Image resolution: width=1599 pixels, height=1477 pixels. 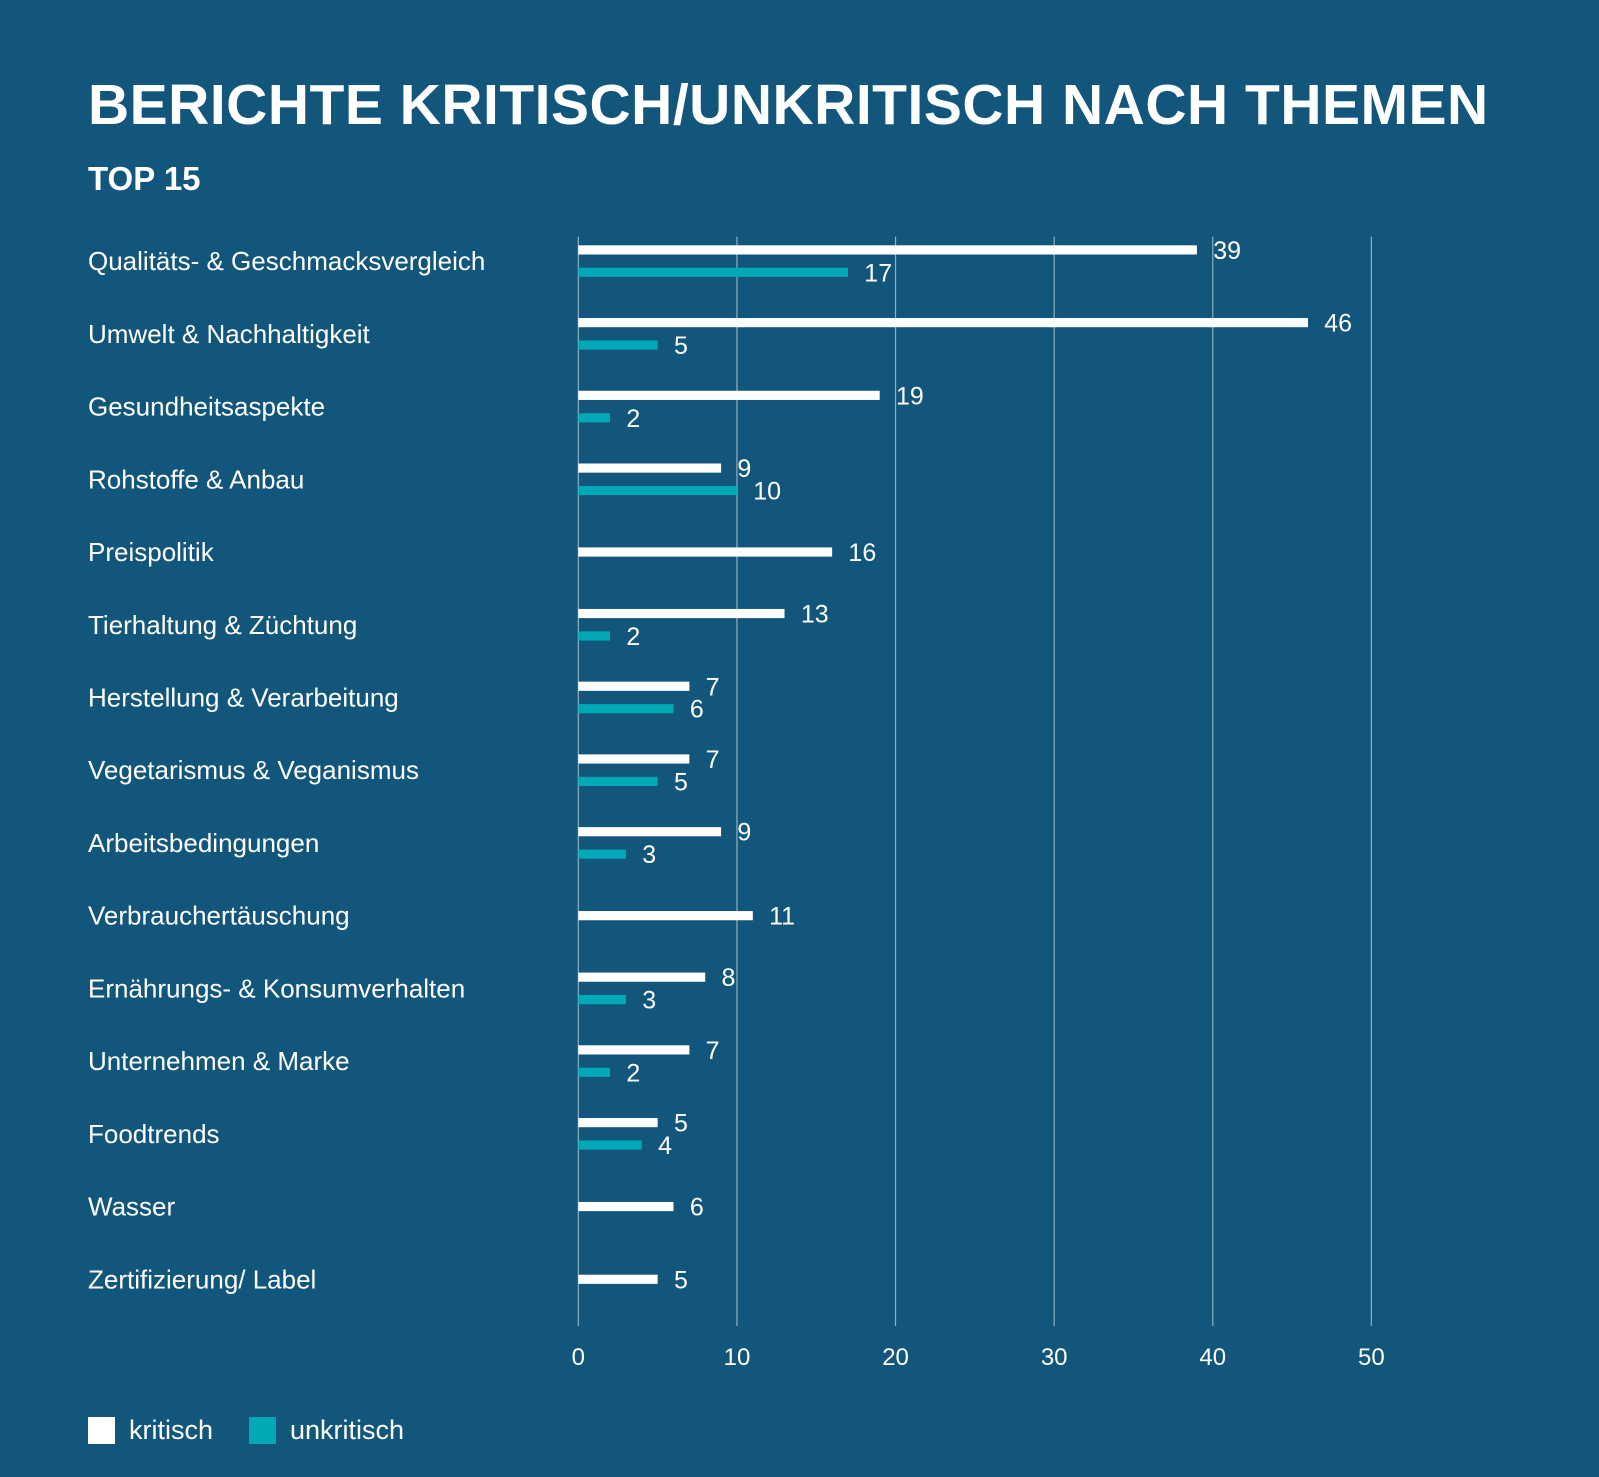 What do you see at coordinates (1212, 1357) in the screenshot?
I see `x-tick-label: 40` at bounding box center [1212, 1357].